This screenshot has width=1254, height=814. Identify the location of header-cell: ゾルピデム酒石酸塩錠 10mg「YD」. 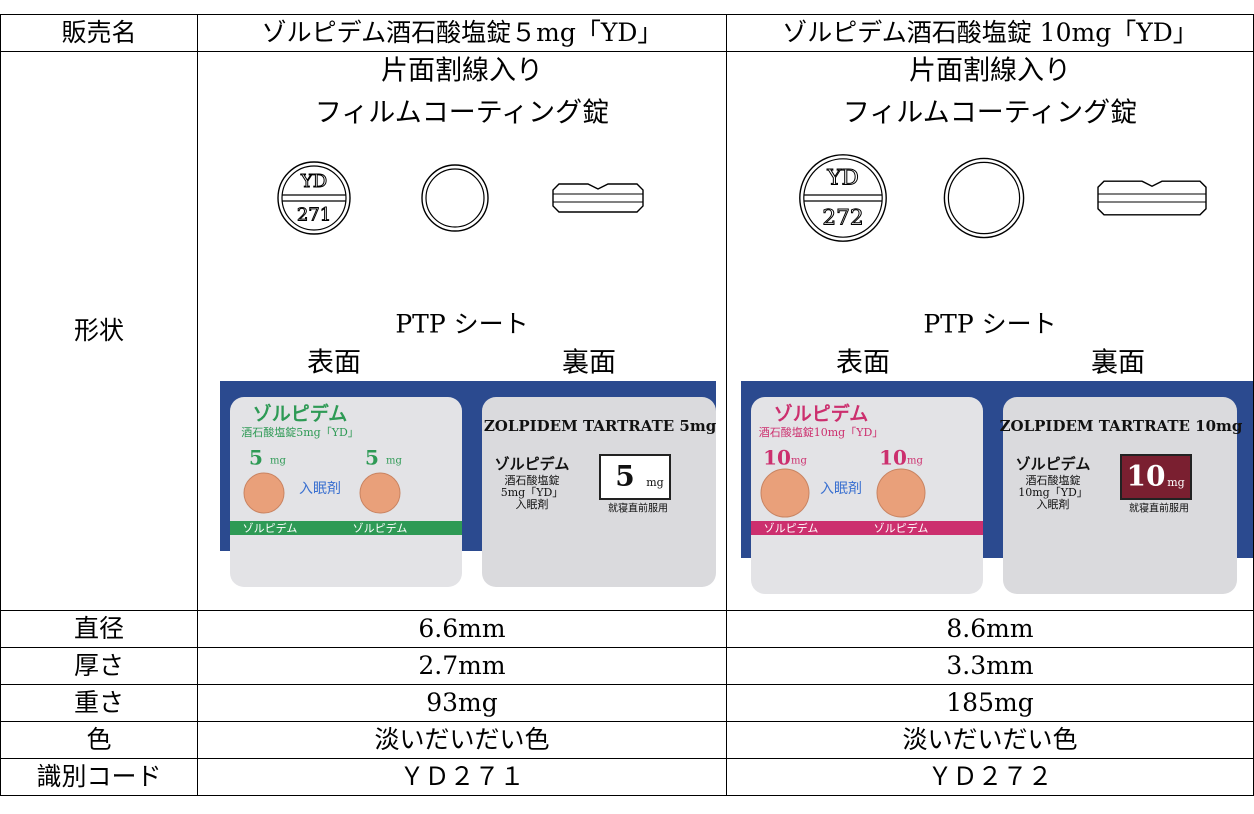
(990, 33).